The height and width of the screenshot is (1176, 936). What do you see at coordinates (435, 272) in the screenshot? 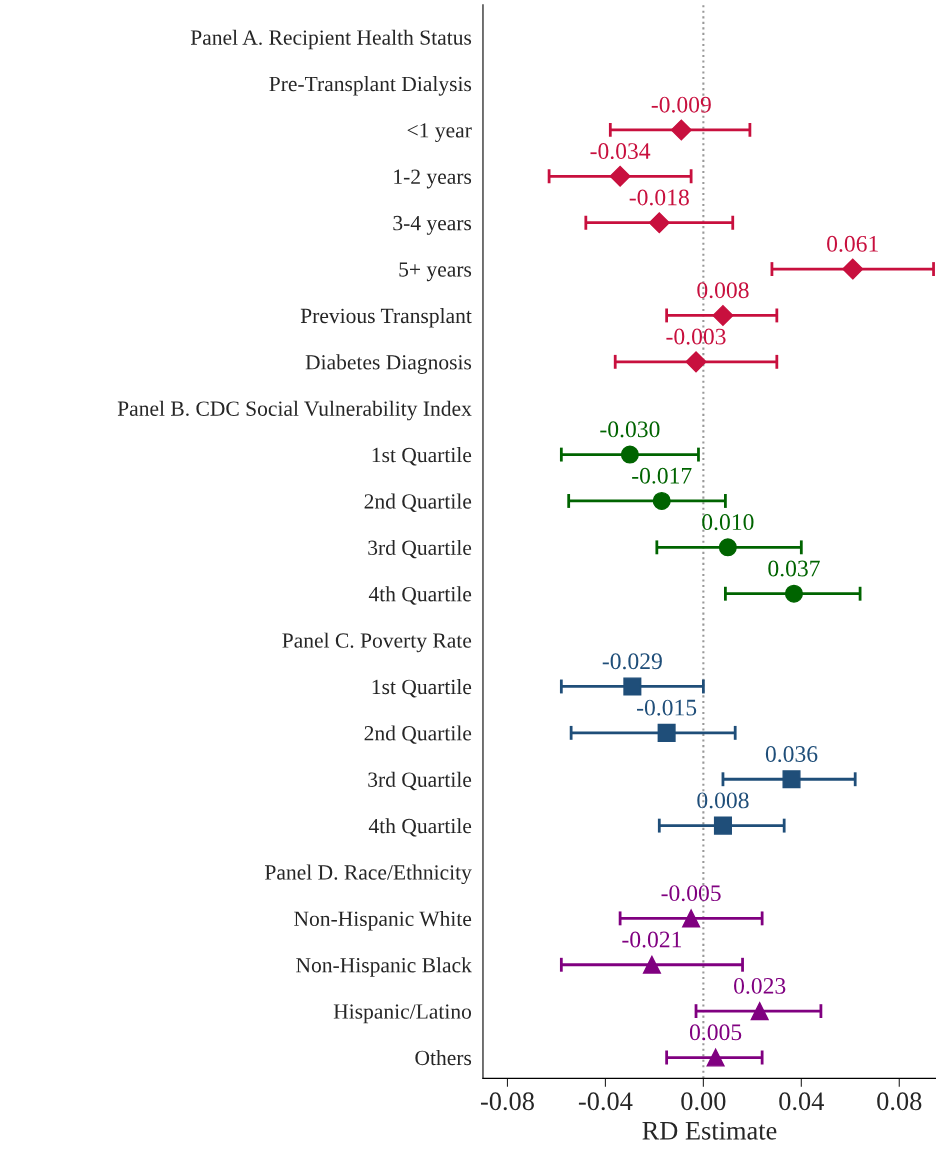
I see `y-tick-label: 5+ years` at bounding box center [435, 272].